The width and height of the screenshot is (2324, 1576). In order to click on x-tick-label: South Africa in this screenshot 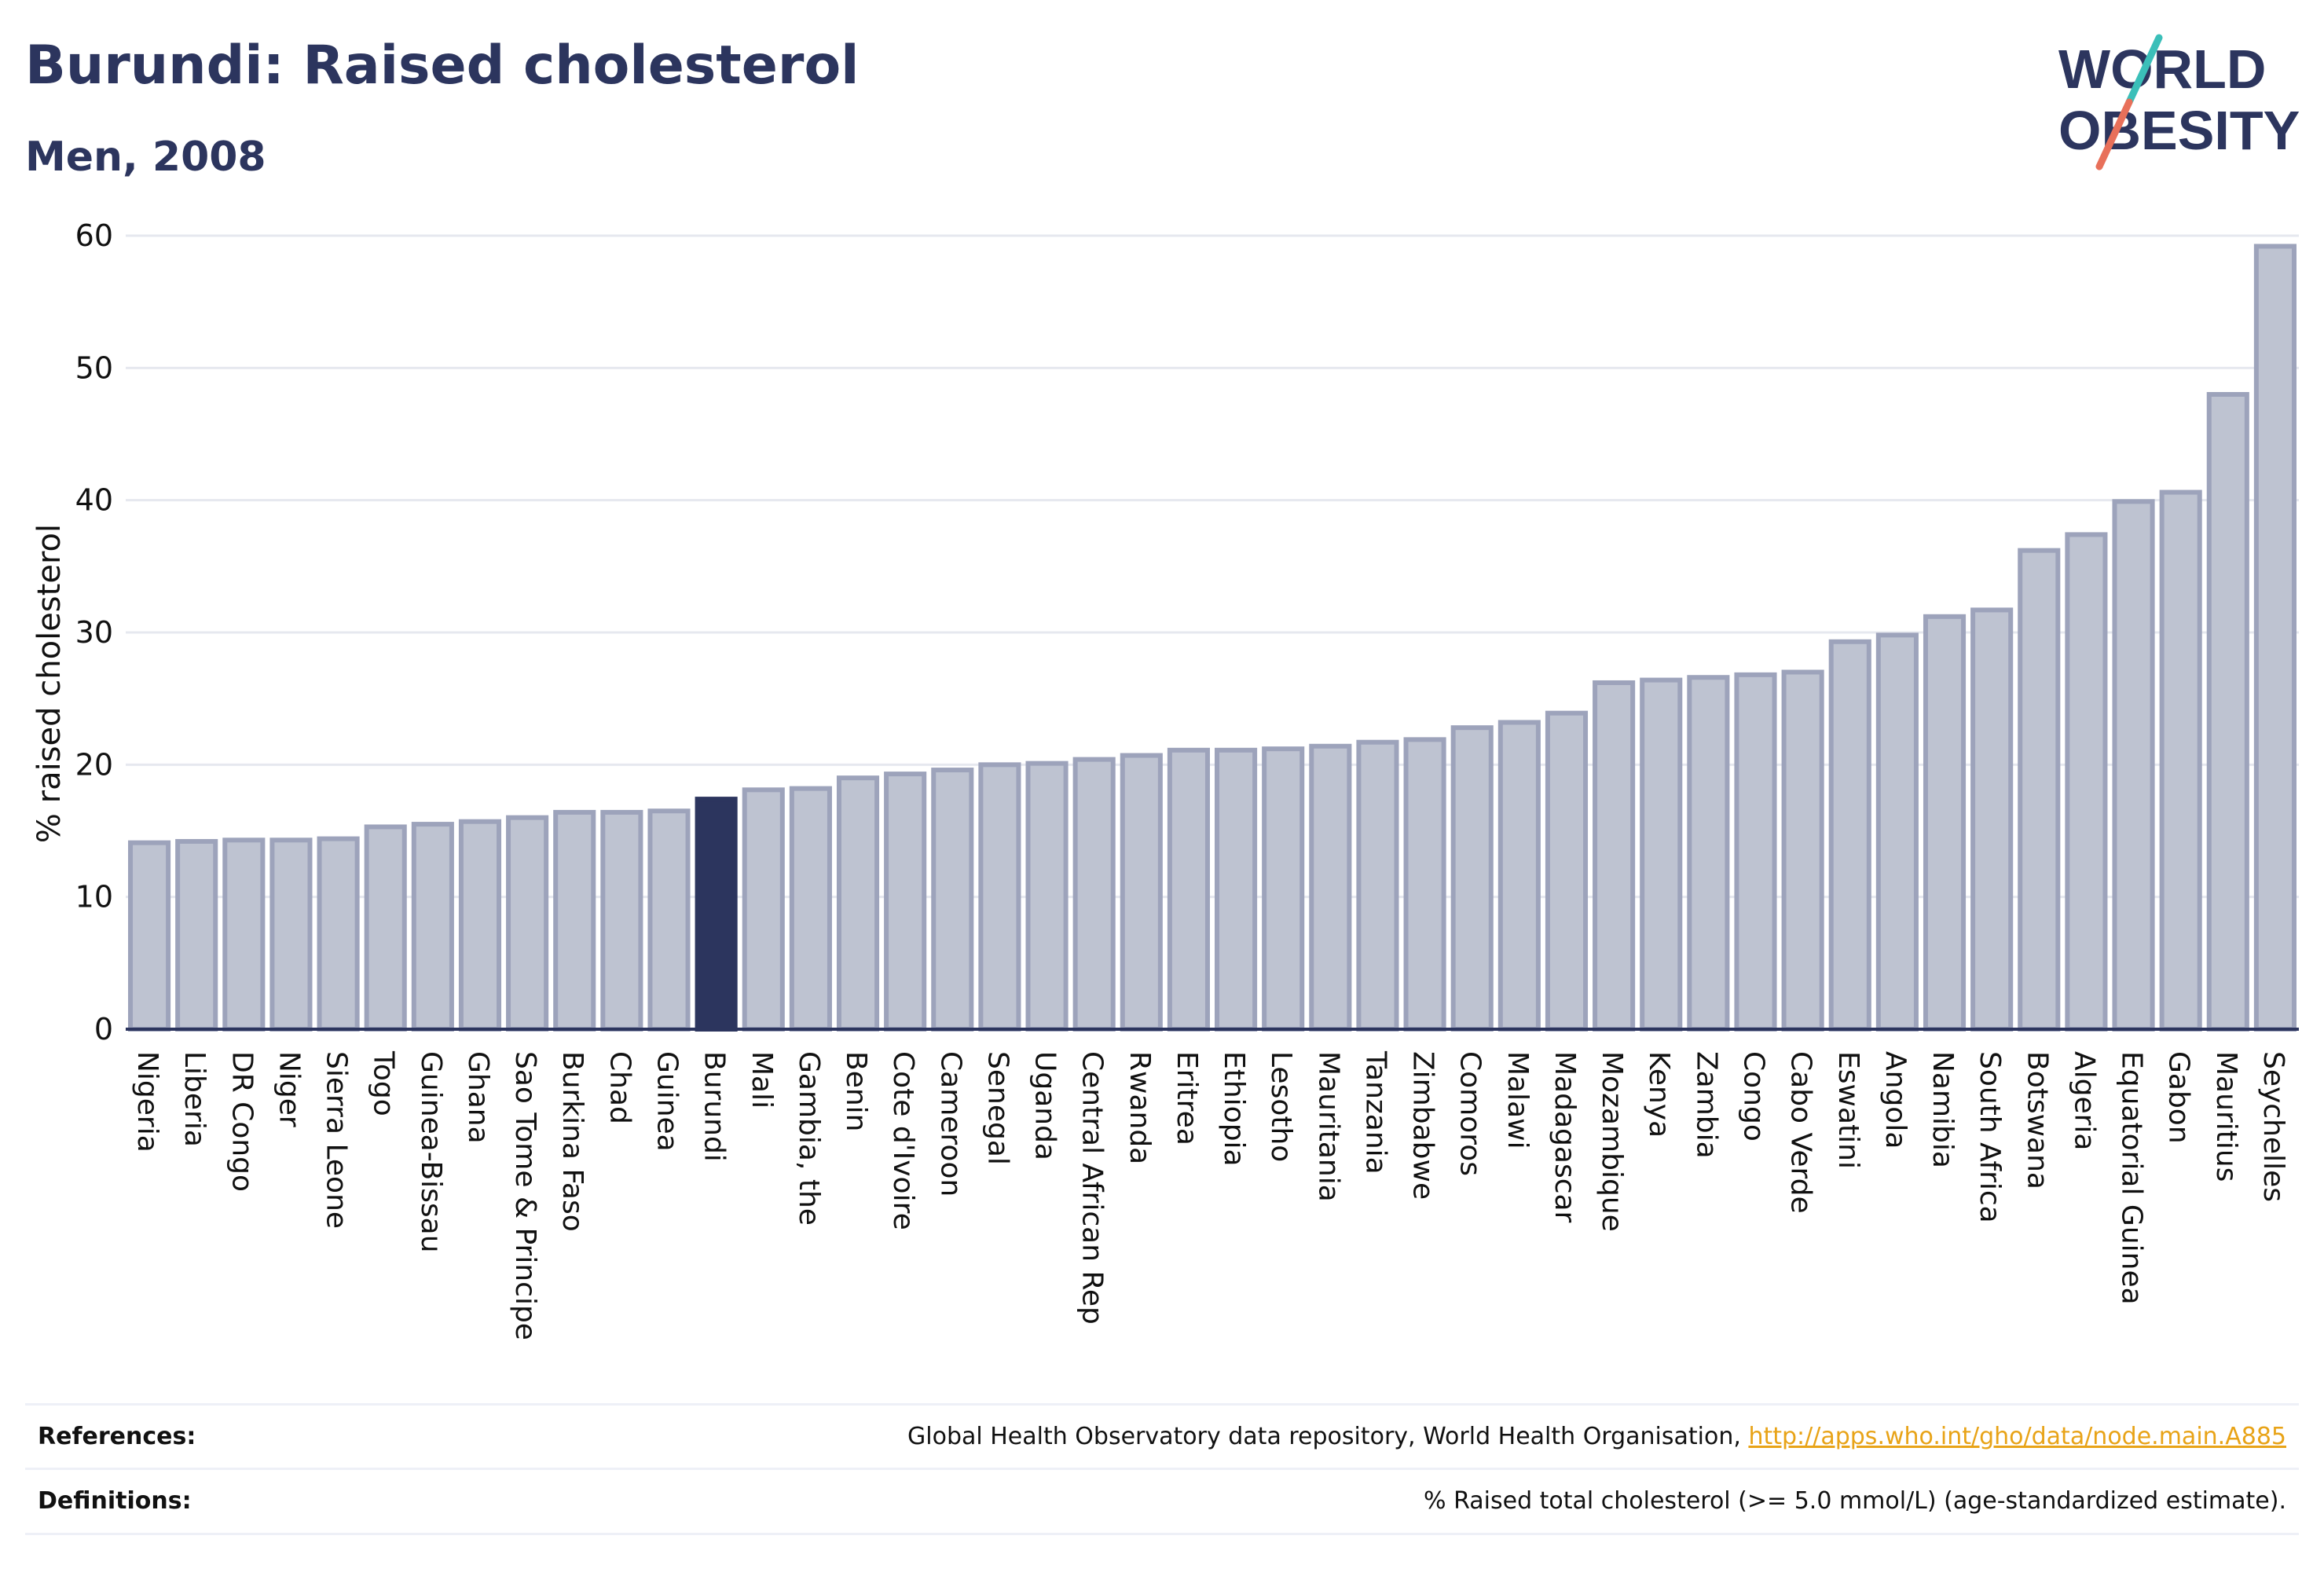, I will do `click(1990, 1137)`.